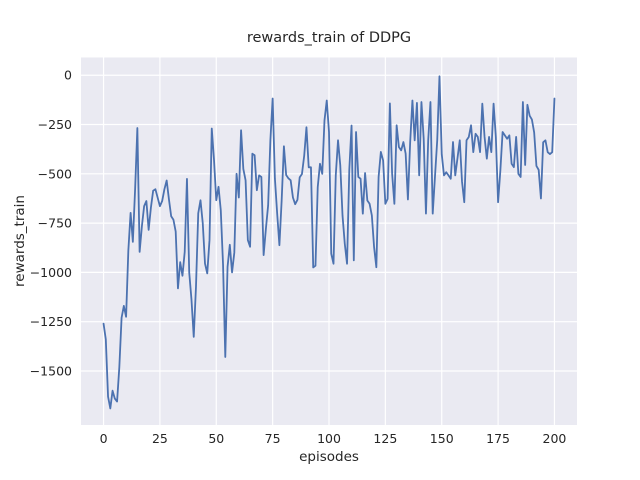 The image size is (640, 480). Describe the element at coordinates (498, 438) in the screenshot. I see `x-tick-label: 175` at that location.